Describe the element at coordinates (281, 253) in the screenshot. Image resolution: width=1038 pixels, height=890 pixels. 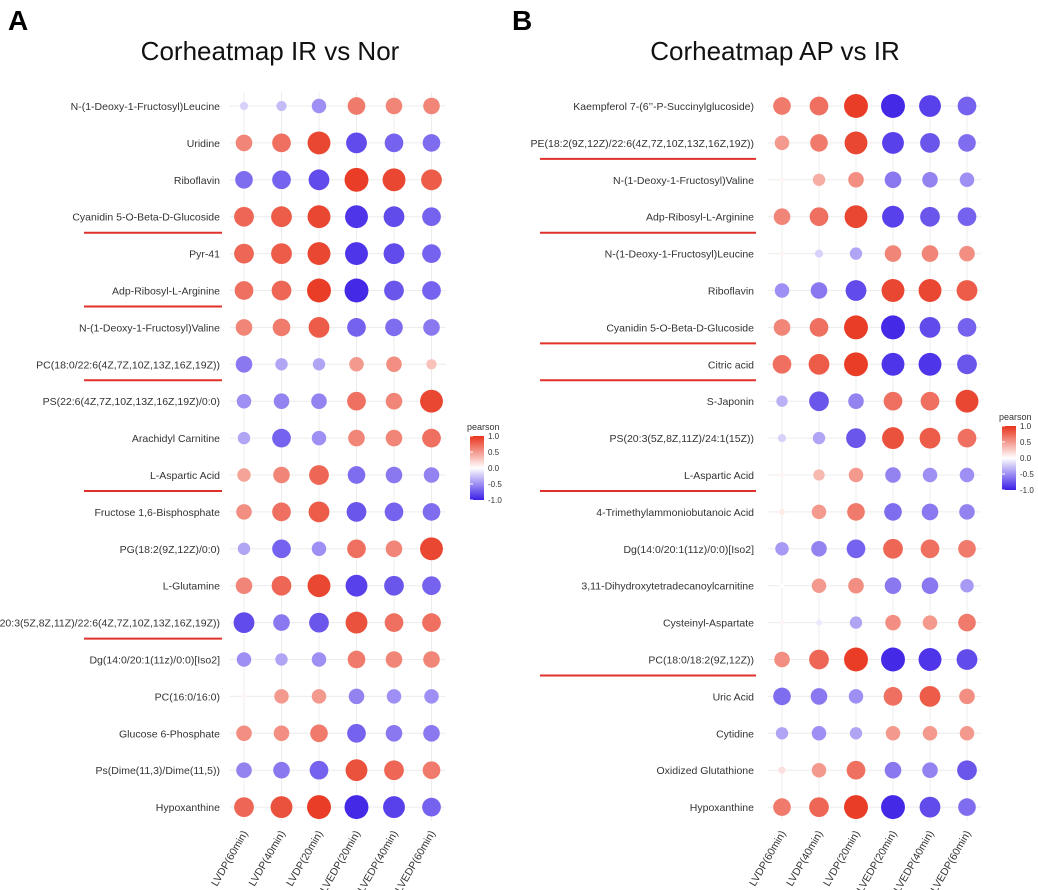
I see `bubble-pyr-41-lvdp-40min` at that location.